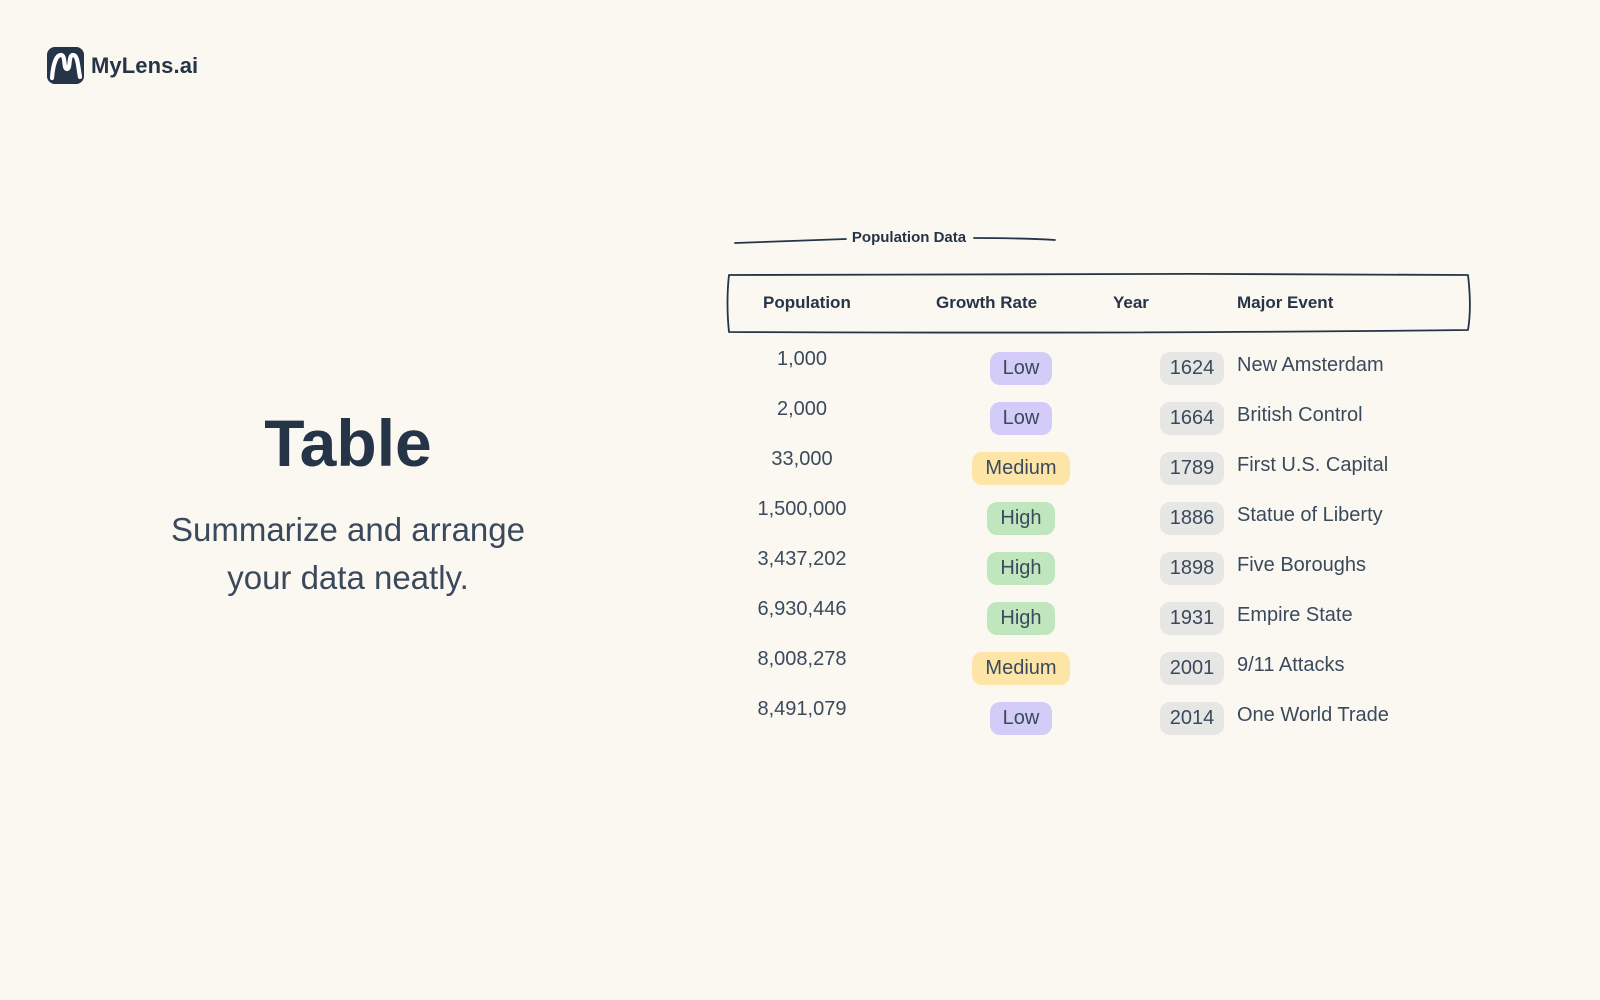 The image size is (1600, 1000). I want to click on table-caption: Population Data, so click(893, 240).